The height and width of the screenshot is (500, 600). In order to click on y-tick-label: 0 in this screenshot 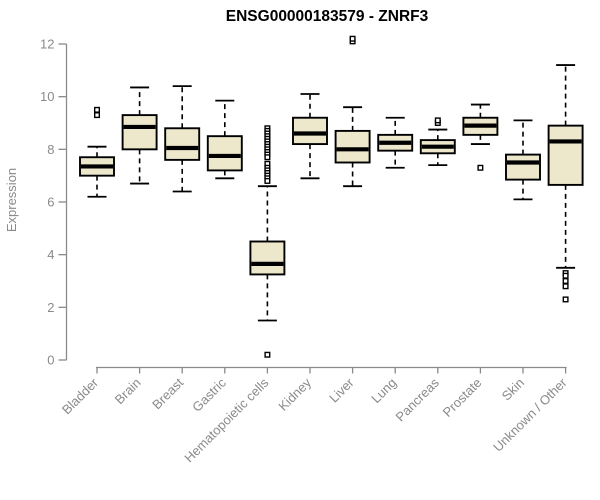, I will do `click(50, 360)`.